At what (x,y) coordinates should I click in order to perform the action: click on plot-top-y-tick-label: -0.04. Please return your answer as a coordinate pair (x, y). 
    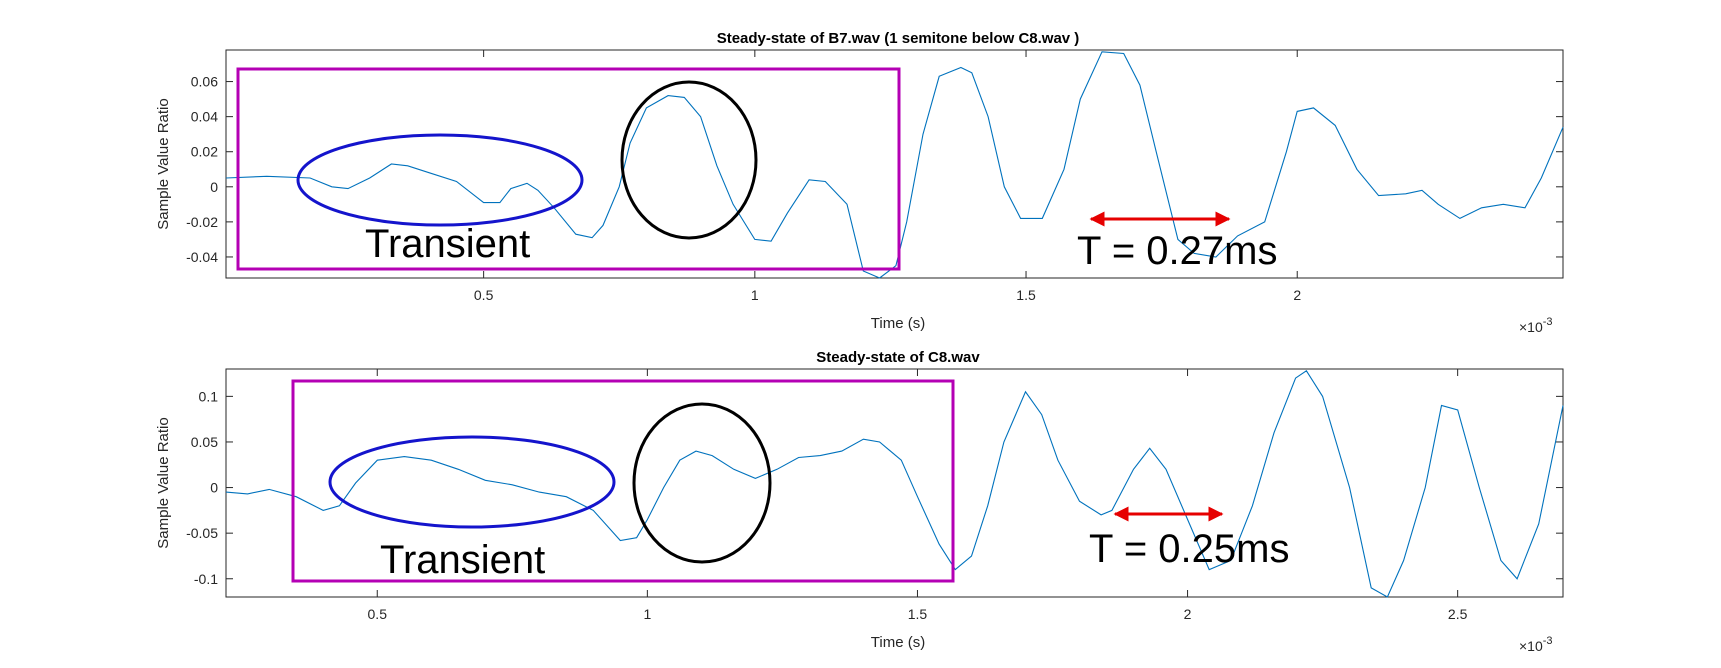
    Looking at the image, I should click on (202, 257).